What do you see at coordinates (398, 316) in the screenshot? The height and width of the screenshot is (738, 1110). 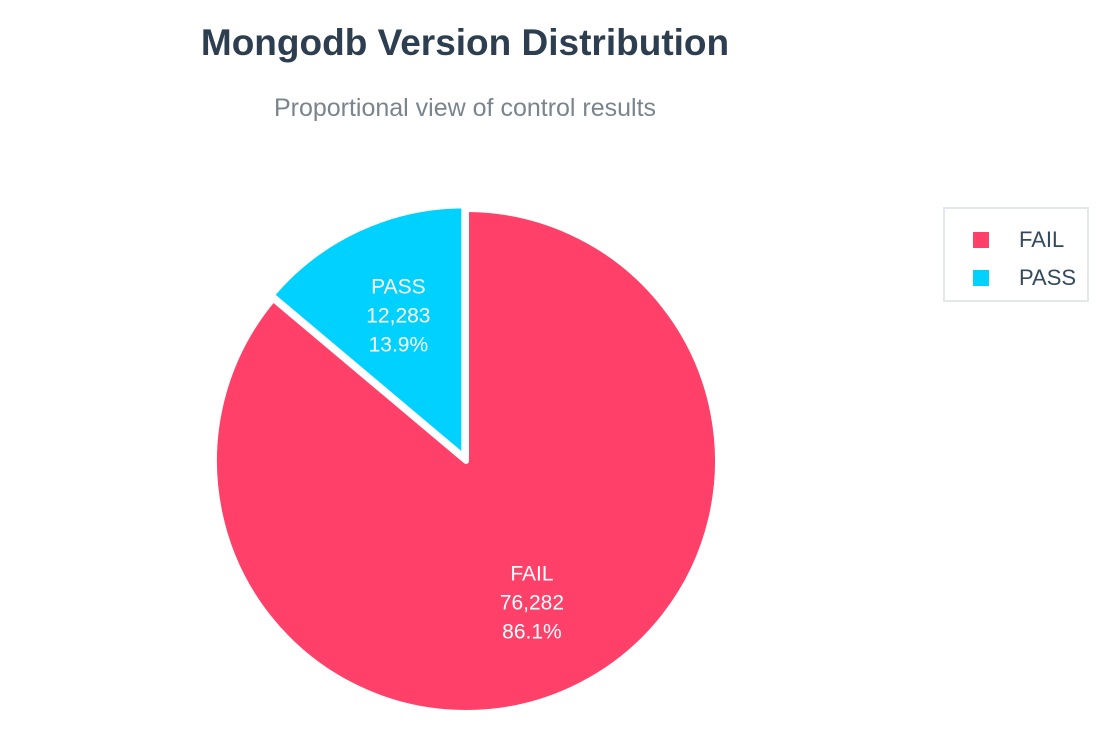 I see `data-label-pass: 12,283` at bounding box center [398, 316].